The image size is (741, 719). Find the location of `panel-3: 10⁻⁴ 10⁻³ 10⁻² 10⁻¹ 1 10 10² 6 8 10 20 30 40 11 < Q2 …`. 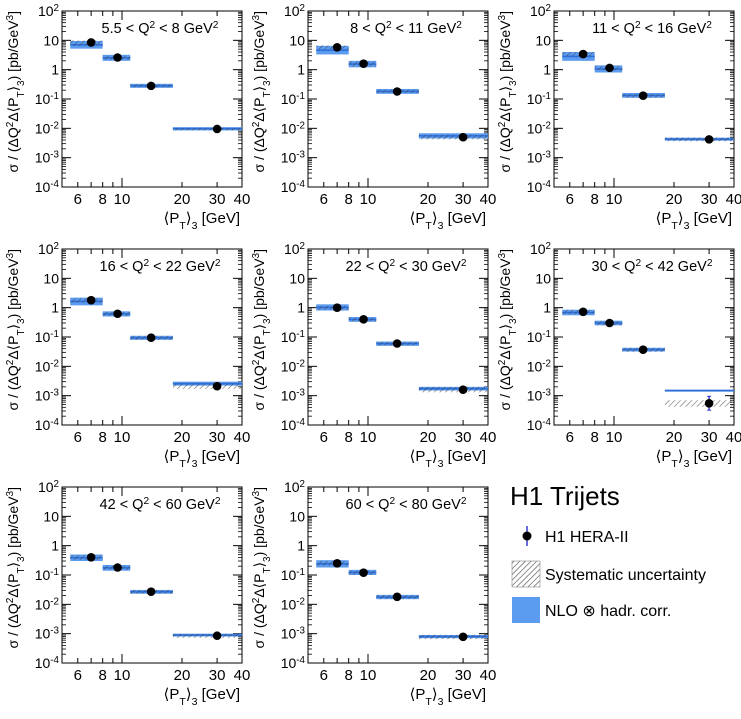

panel-3: 10⁻⁴ 10⁻³ 10⁻² 10⁻¹ 1 10 10² 6 8 10 20 30 40 11 < Q2 … is located at coordinates (619, 118).